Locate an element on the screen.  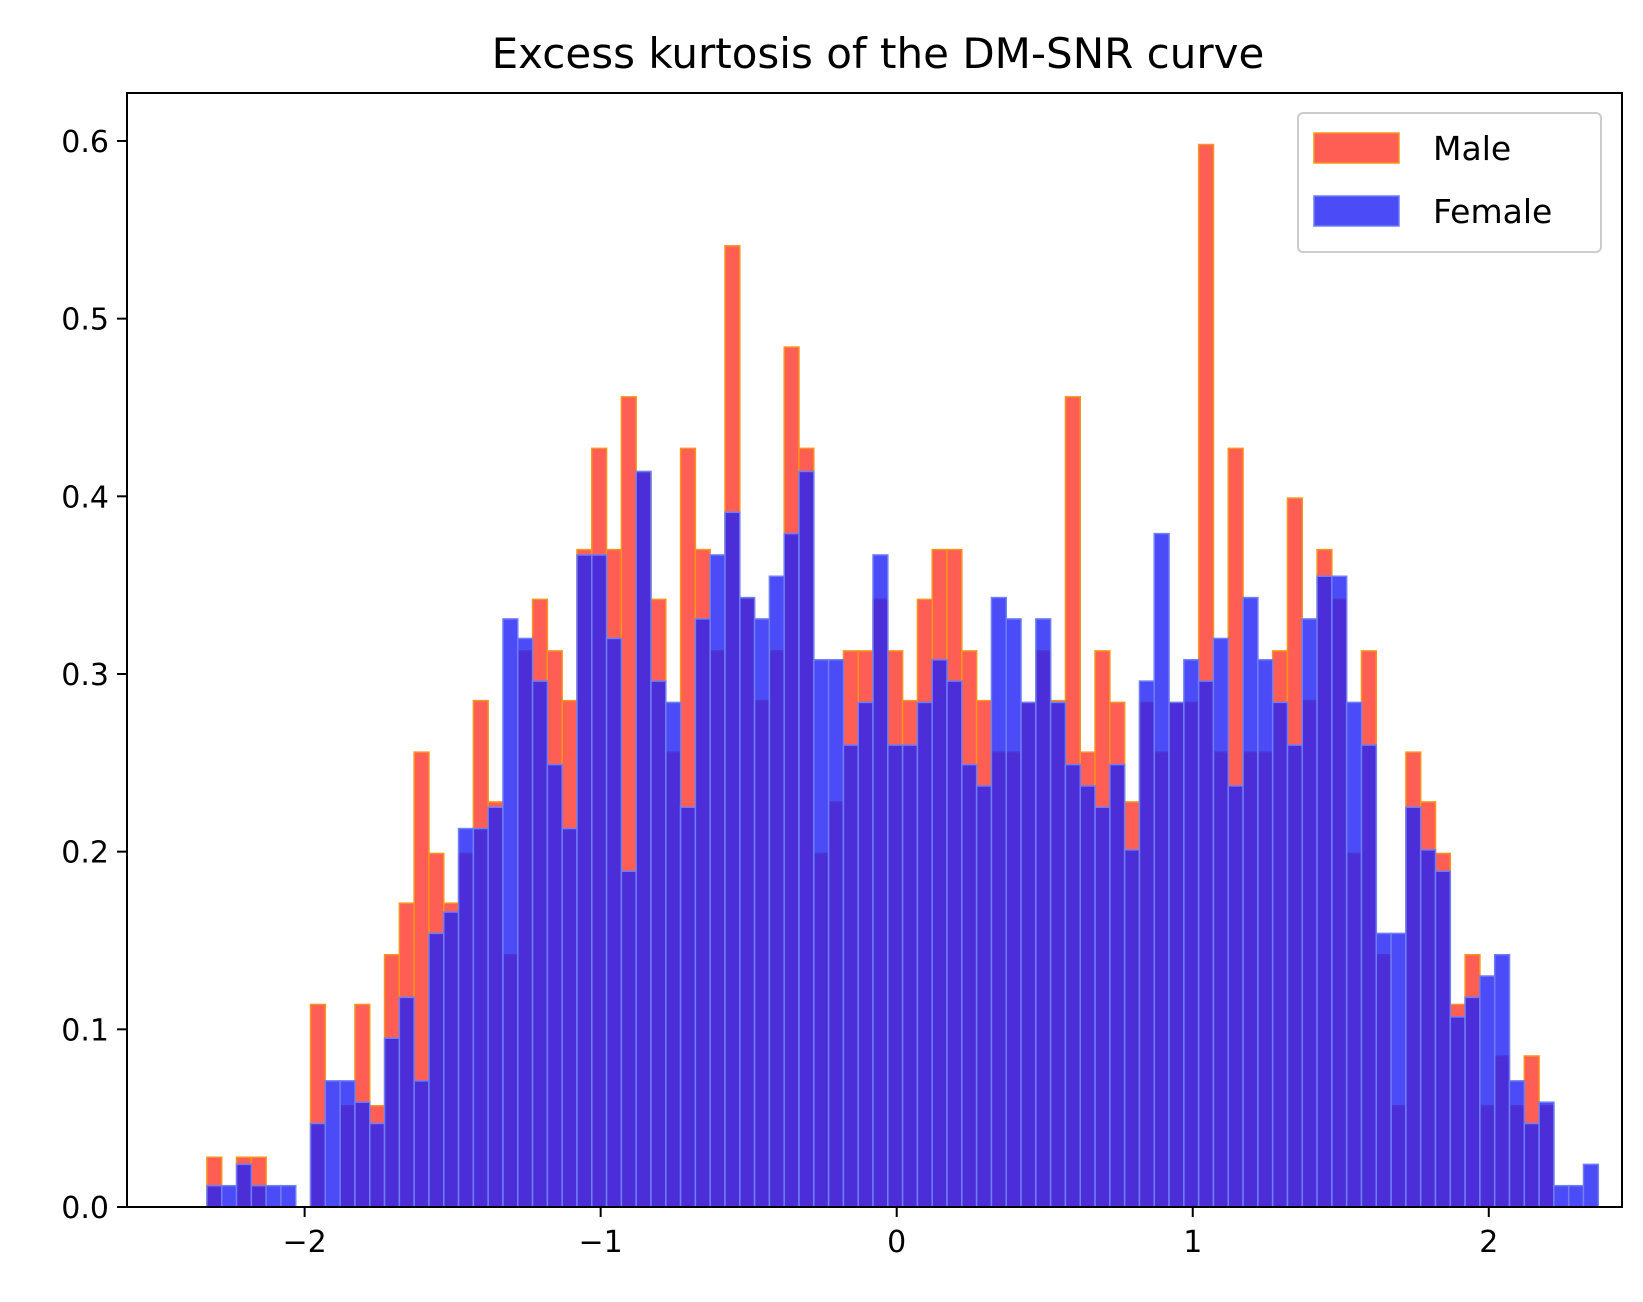
legend-swatch-male is located at coordinates (1356, 148).